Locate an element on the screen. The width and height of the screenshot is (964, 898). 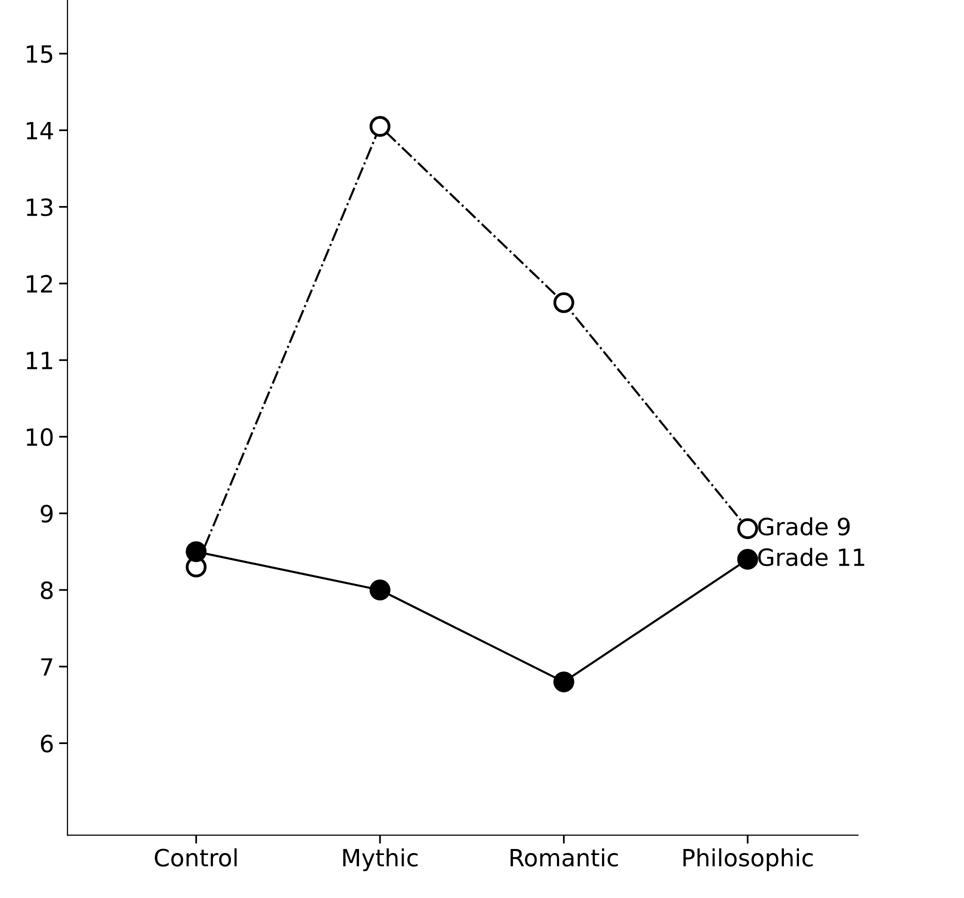
y-tick-label: 6 is located at coordinates (46, 743).